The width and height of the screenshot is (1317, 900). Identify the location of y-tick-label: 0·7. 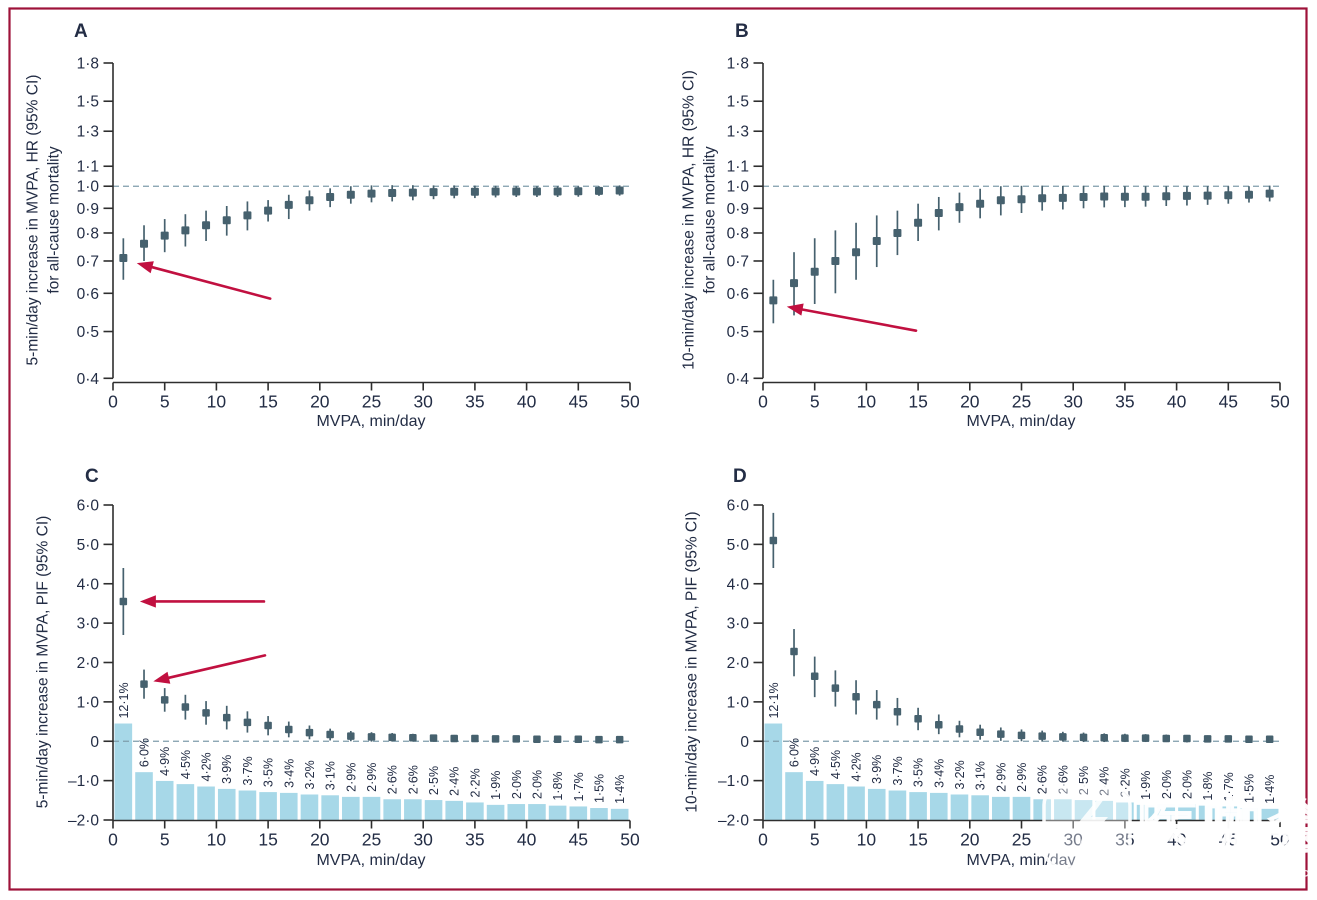
(738, 261).